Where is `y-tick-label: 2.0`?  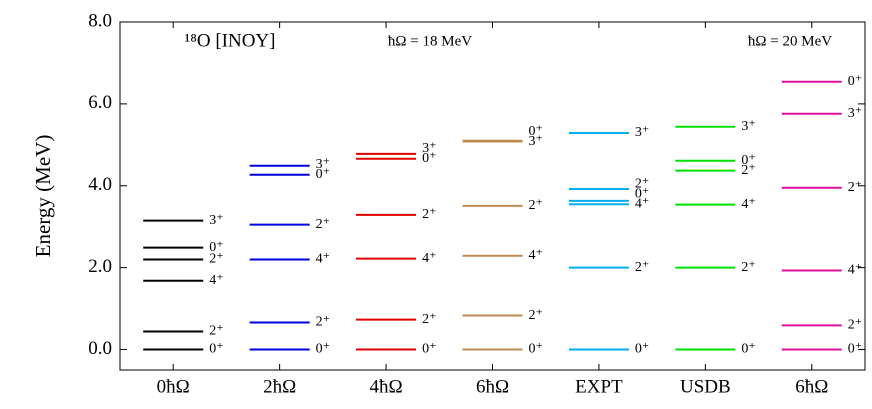 y-tick-label: 2.0 is located at coordinates (100, 266).